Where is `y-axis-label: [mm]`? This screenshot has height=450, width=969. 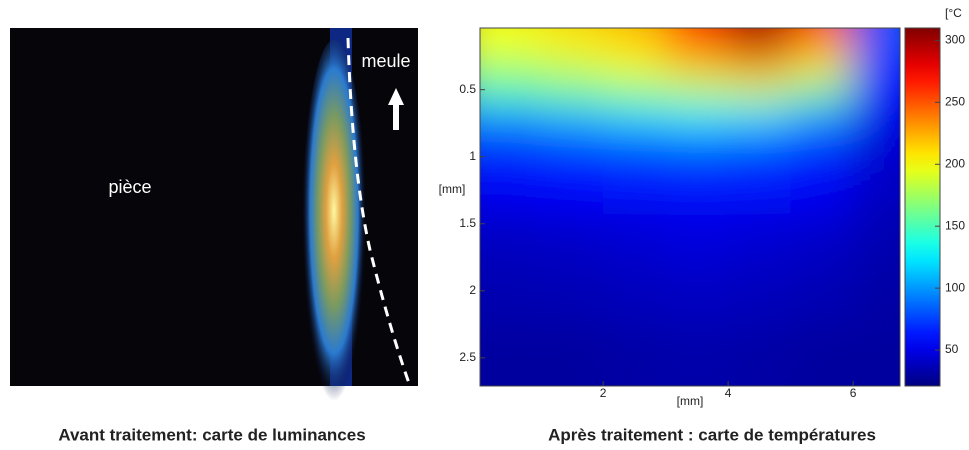
y-axis-label: [mm] is located at coordinates (452, 189).